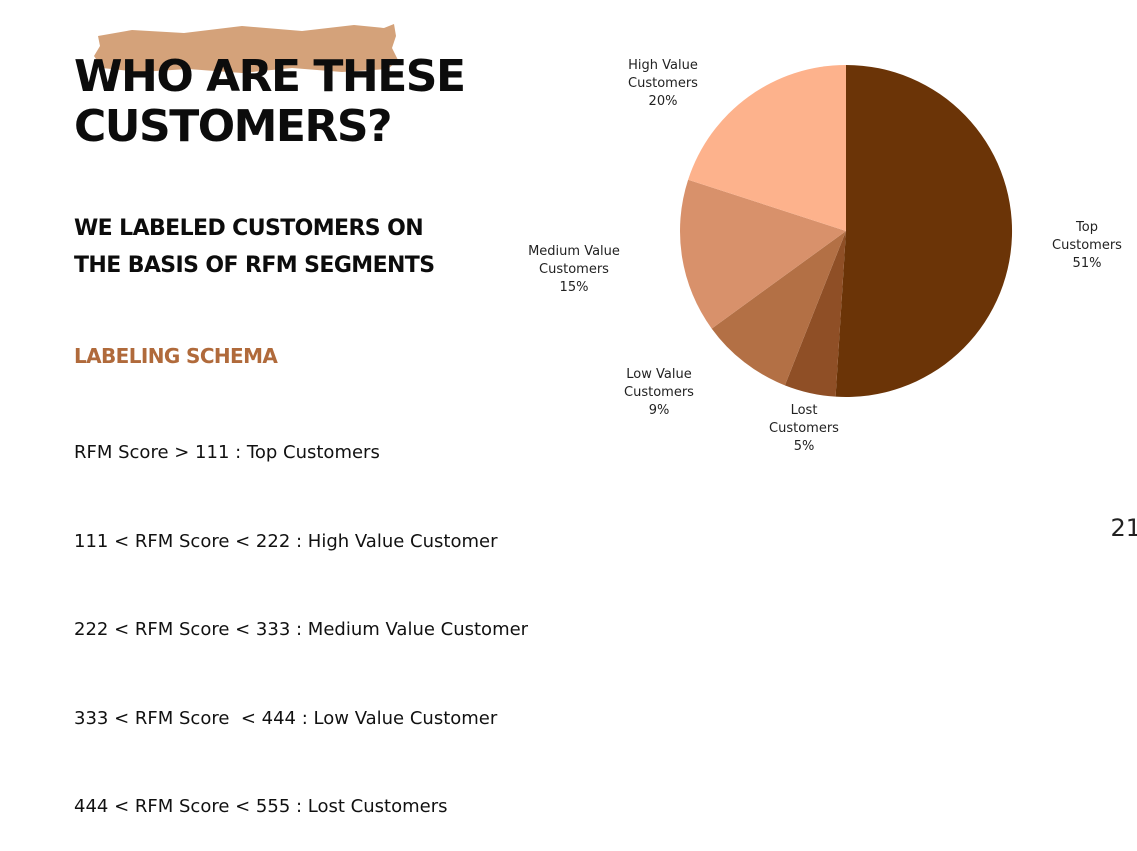 Image resolution: width=1137 pixels, height=851 pixels. I want to click on title-line-1: WHO ARE THESE, so click(270, 76).